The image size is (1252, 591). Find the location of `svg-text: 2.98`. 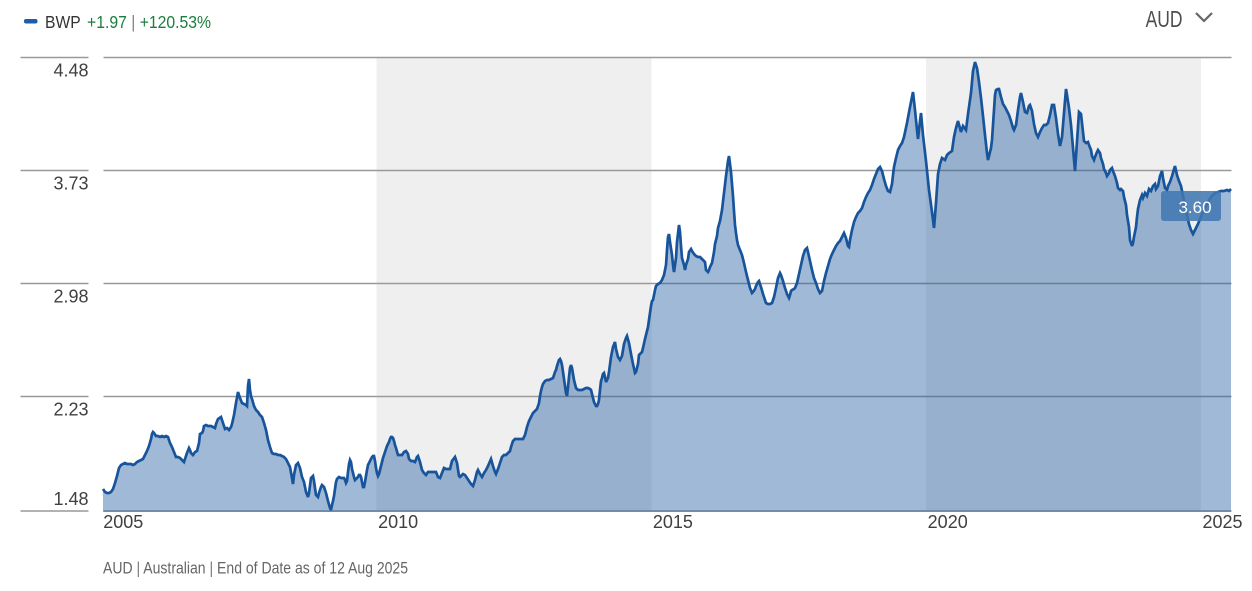

svg-text: 2.98 is located at coordinates (70, 297).